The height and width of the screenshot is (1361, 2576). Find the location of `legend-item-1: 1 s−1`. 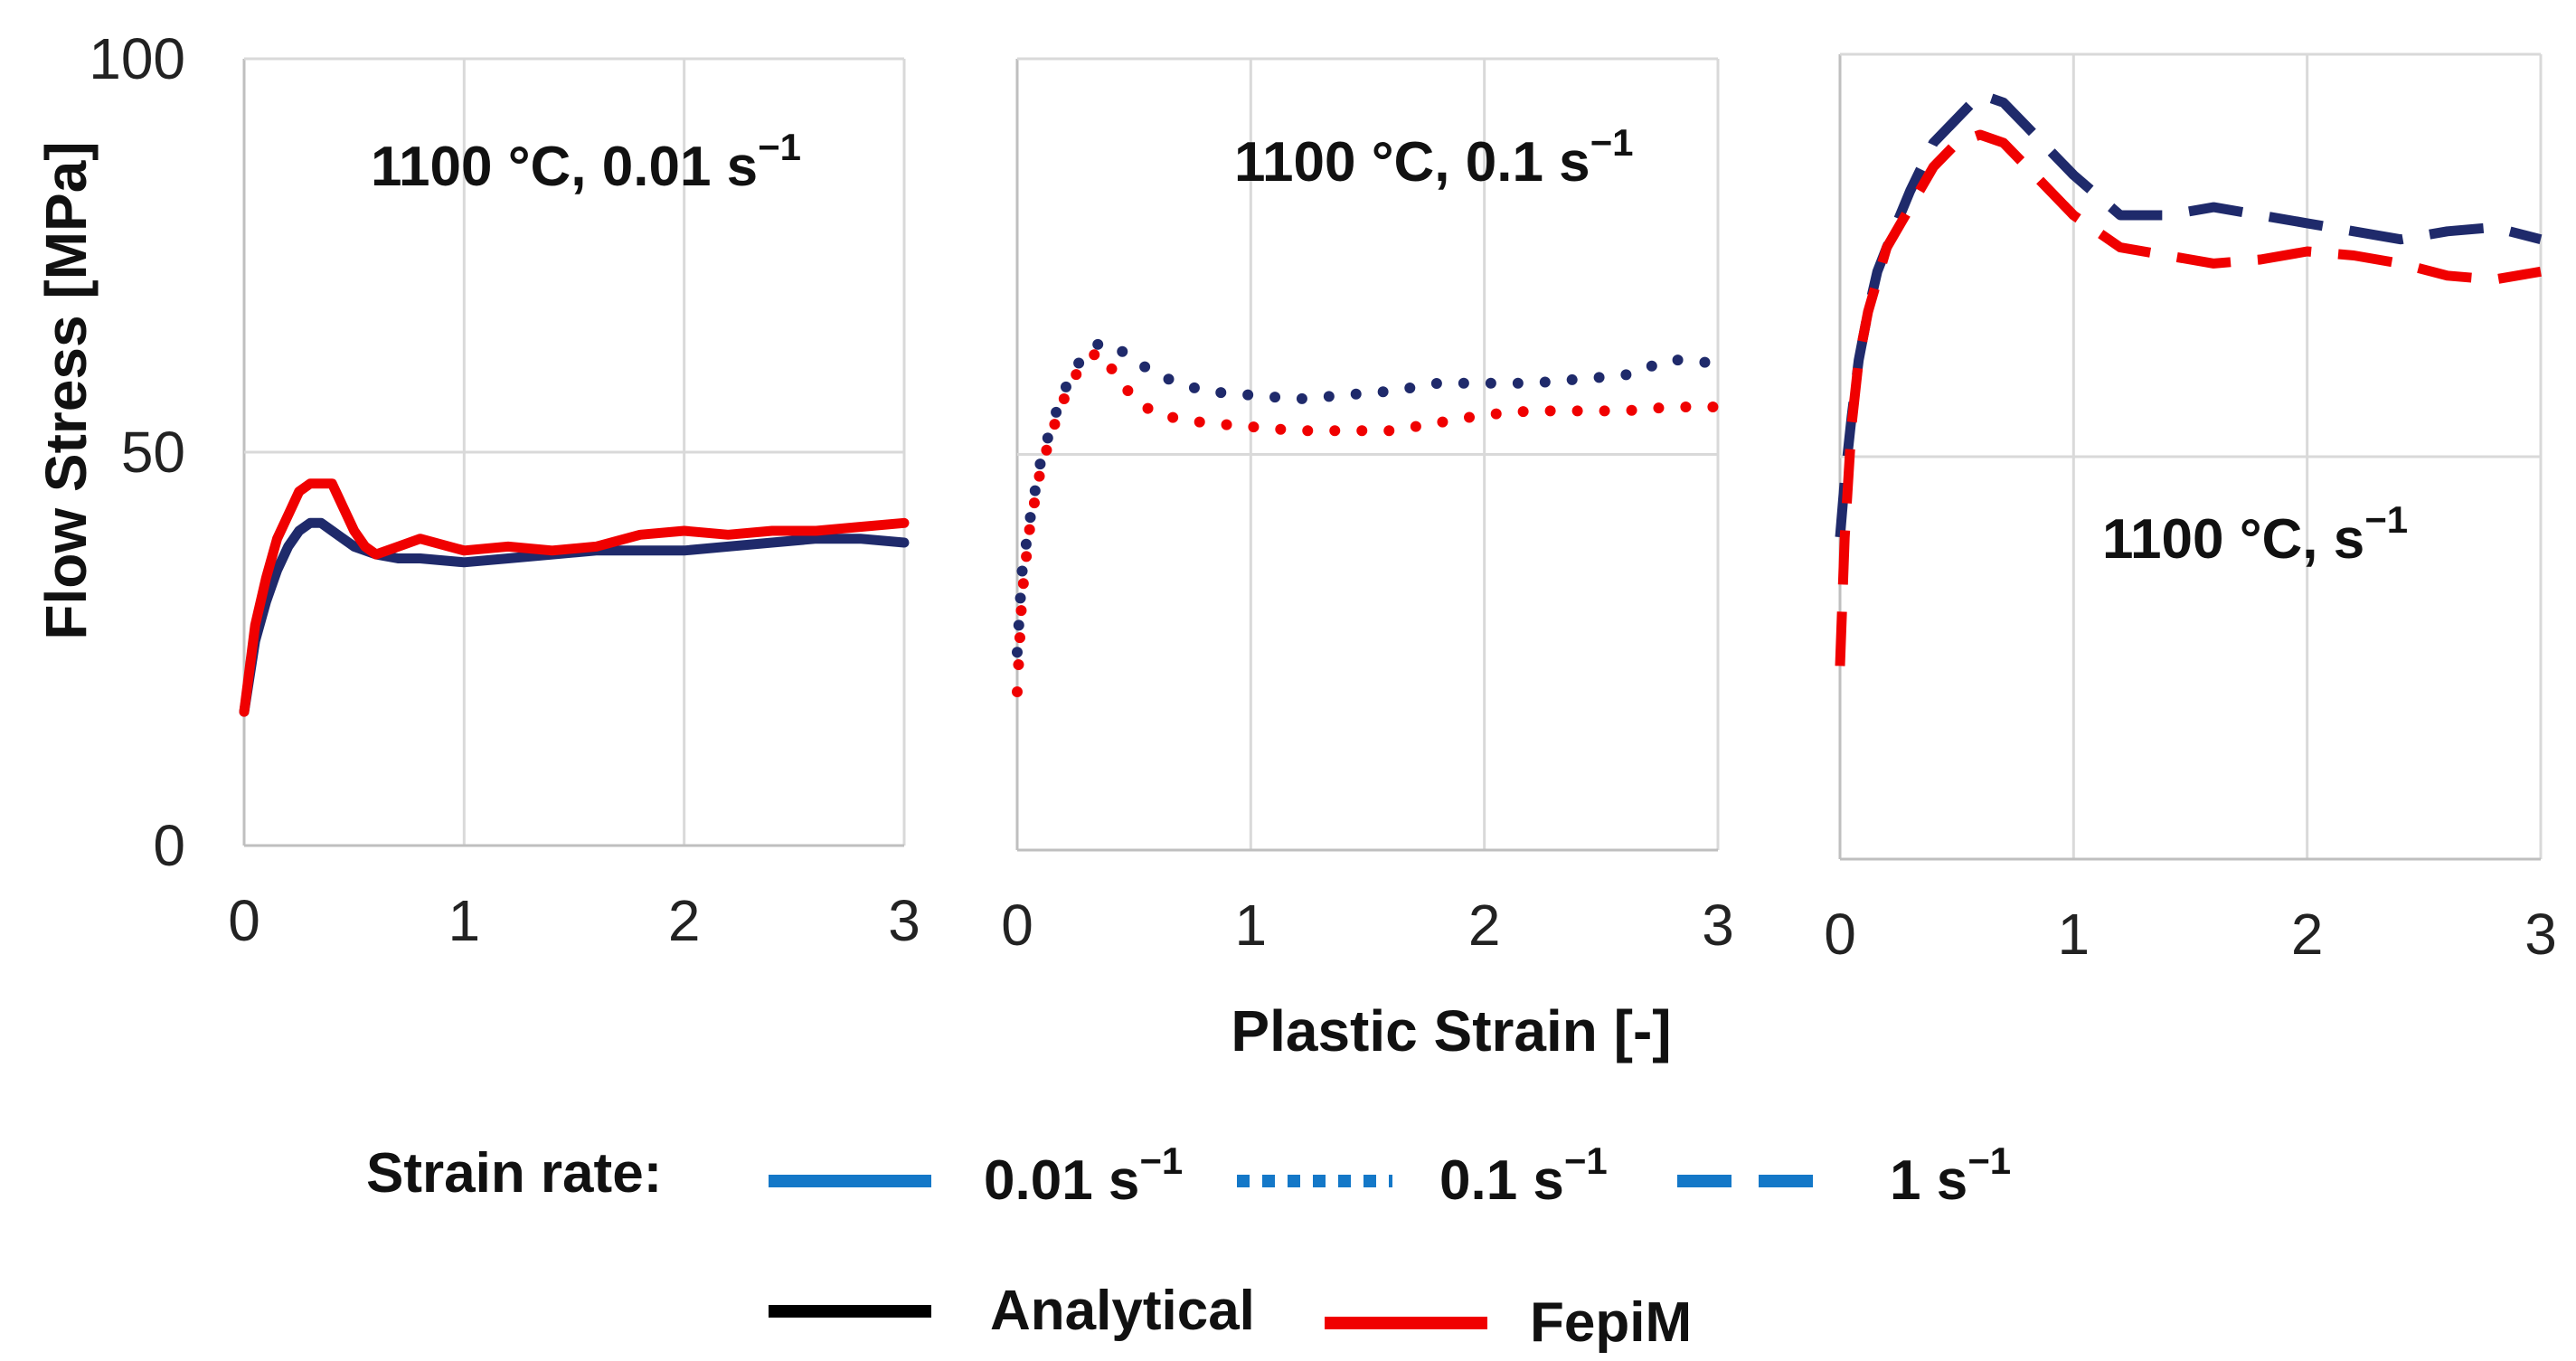

legend-item-1: 1 s−1 is located at coordinates (1951, 1175).